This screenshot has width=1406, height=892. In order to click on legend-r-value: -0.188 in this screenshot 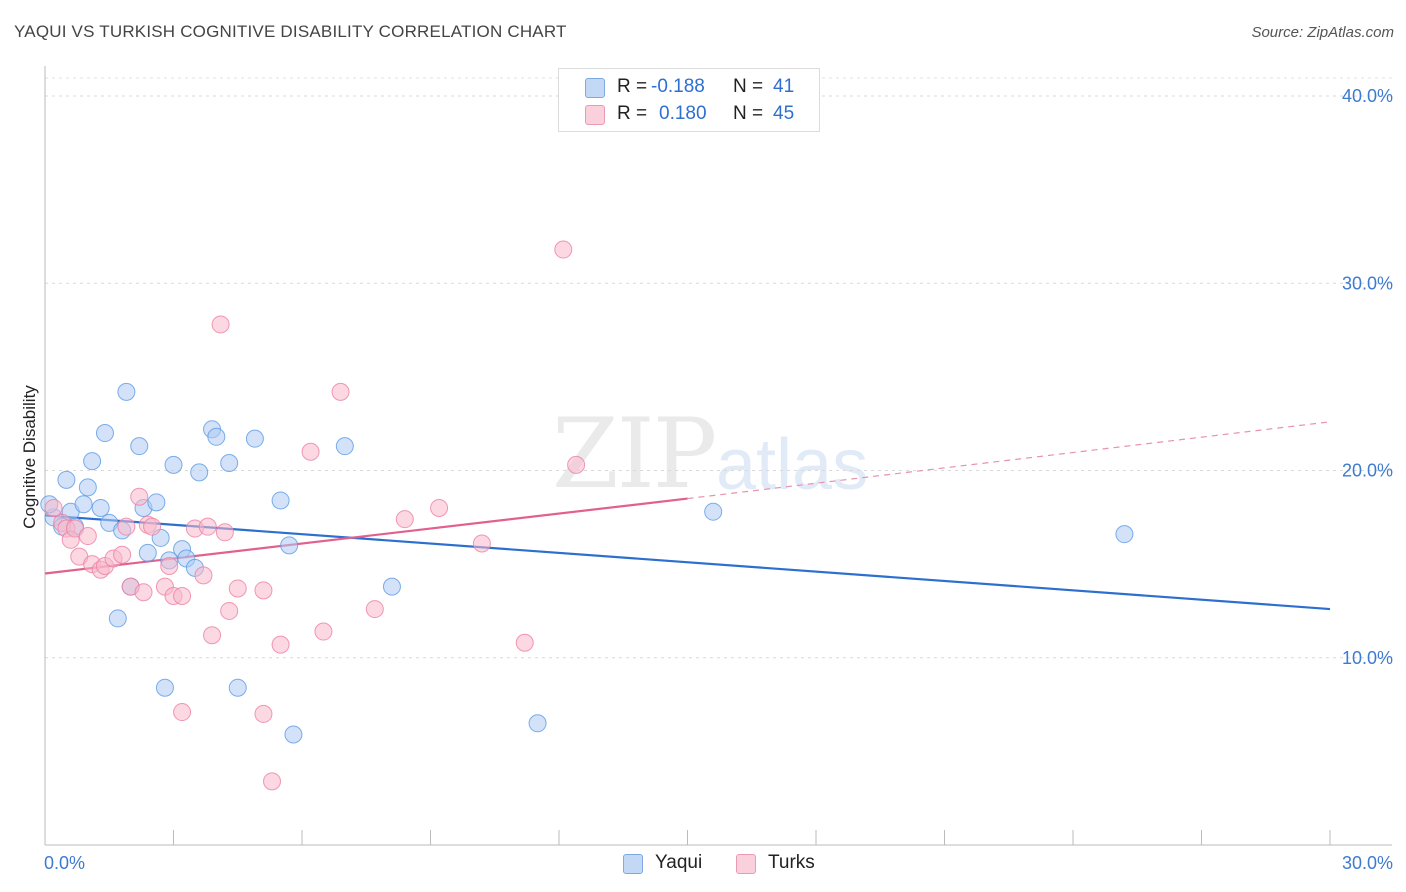, I will do `click(678, 86)`.